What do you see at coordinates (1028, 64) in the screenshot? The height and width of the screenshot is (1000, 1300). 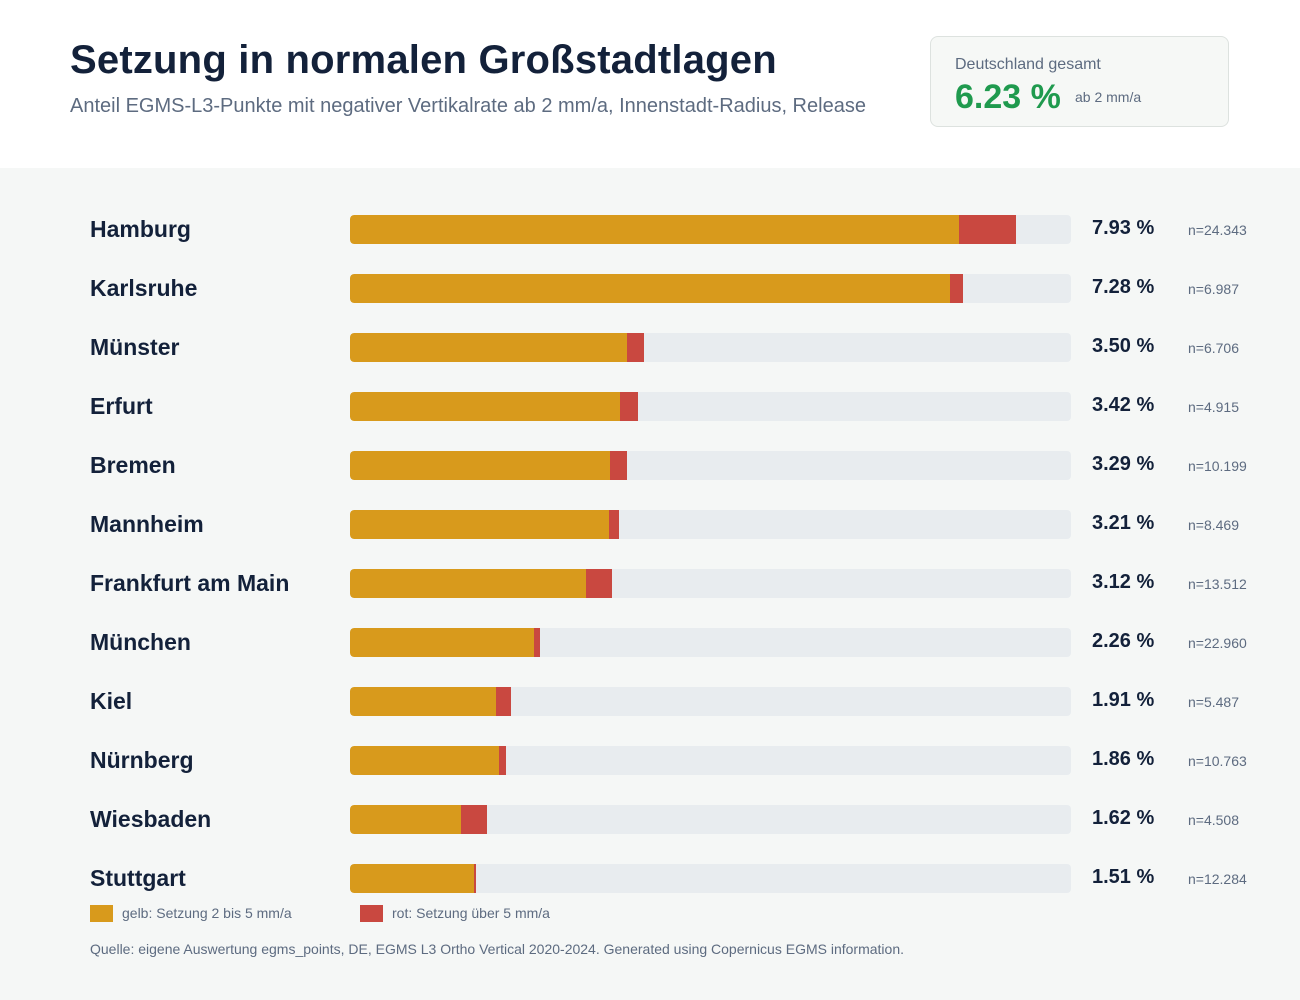 I see `summary-label: Deutschland gesamt` at bounding box center [1028, 64].